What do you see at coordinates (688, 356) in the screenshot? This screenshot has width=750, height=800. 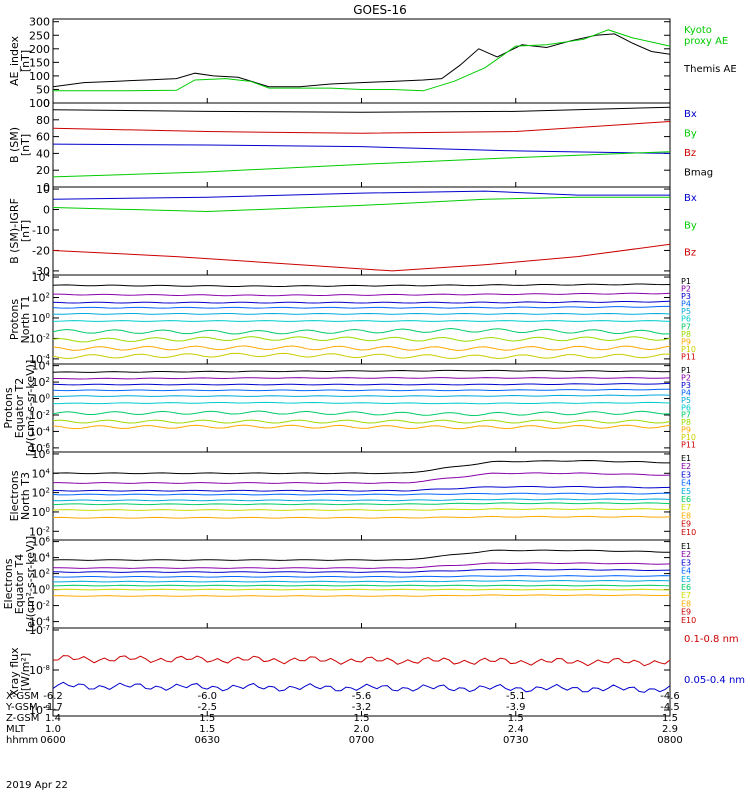 I see `channel-legend-p11: P11` at bounding box center [688, 356].